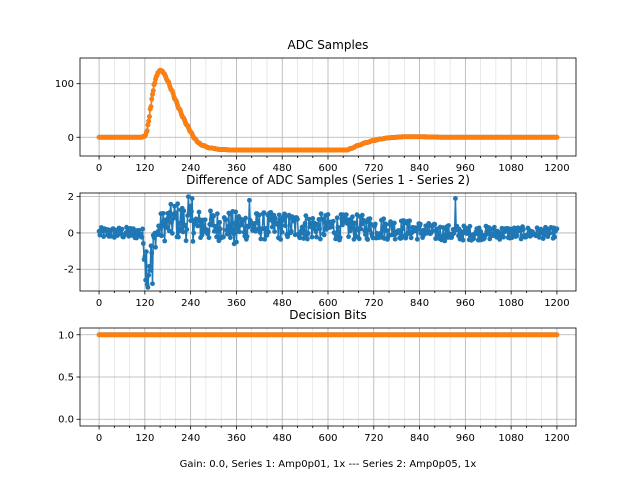 This screenshot has width=640, height=480. I want to click on x-tick-label: 360, so click(236, 168).